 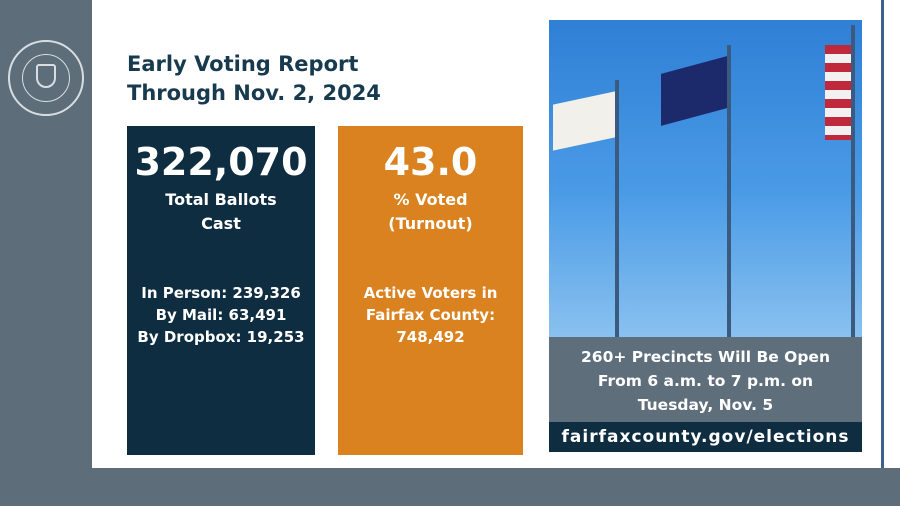 What do you see at coordinates (221, 293) in the screenshot?
I see `in-person-count: In Person: 239,326` at bounding box center [221, 293].